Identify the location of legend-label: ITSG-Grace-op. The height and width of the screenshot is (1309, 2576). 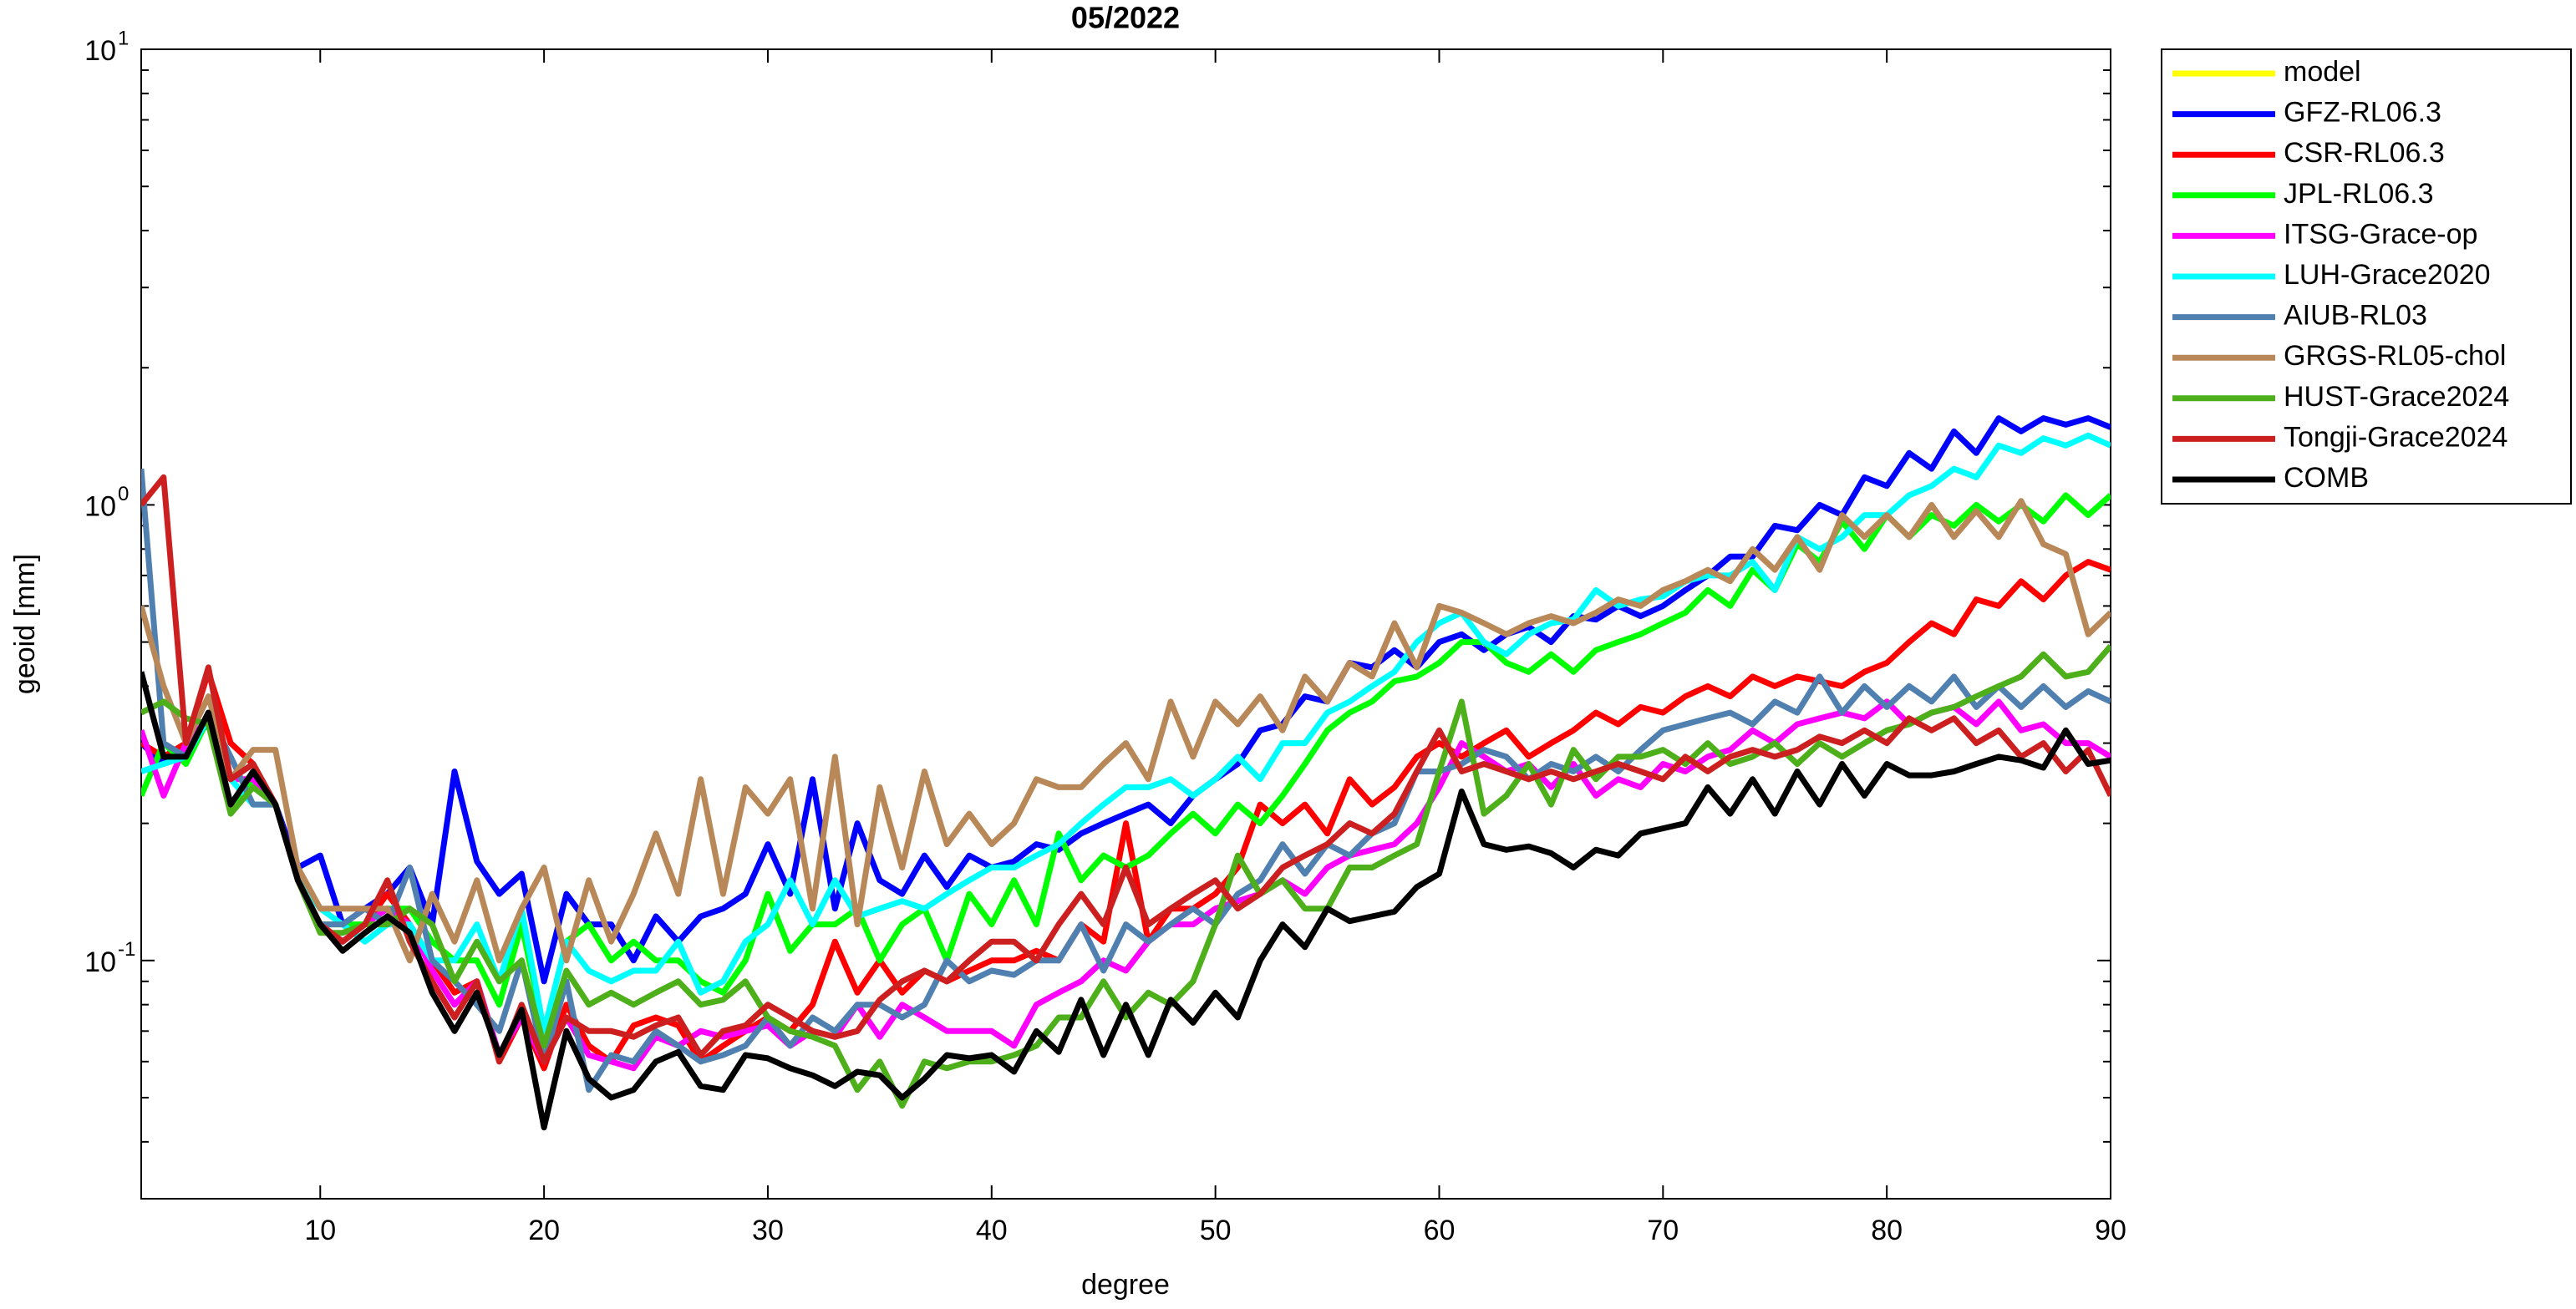
(2380, 234).